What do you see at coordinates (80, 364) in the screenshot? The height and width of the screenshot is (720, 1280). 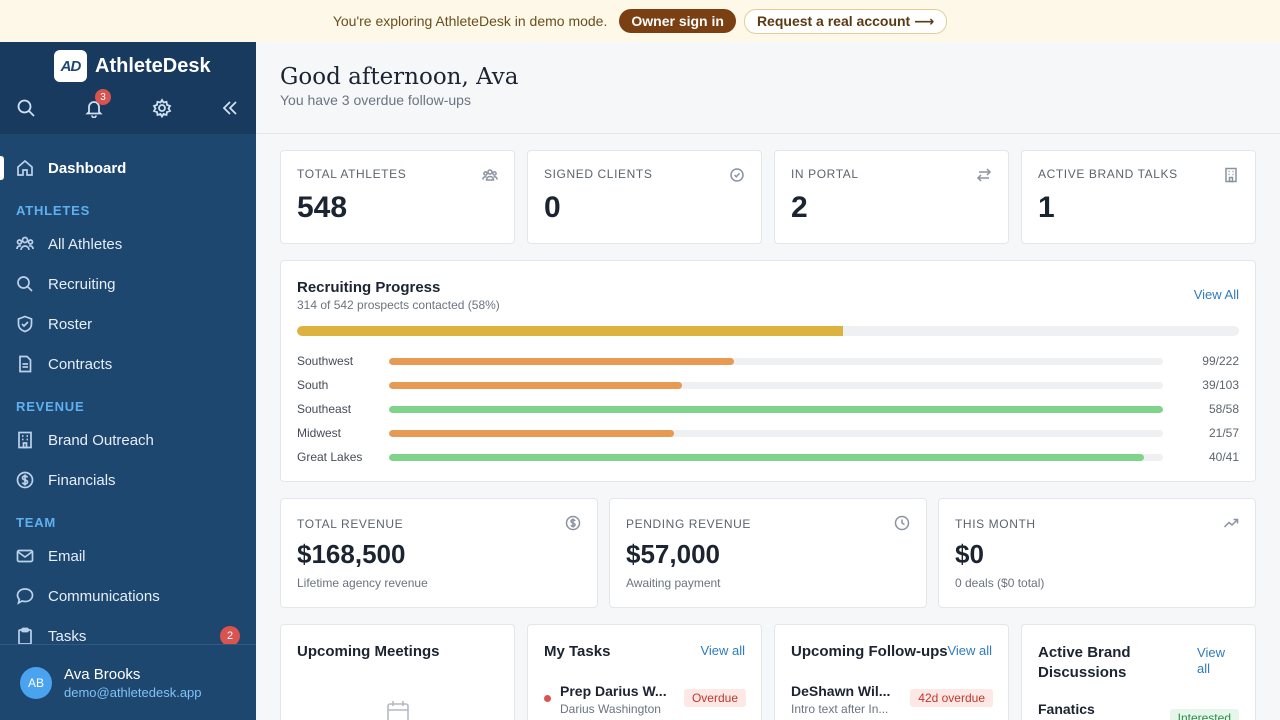 I see `sidebar-item-label: Contracts` at bounding box center [80, 364].